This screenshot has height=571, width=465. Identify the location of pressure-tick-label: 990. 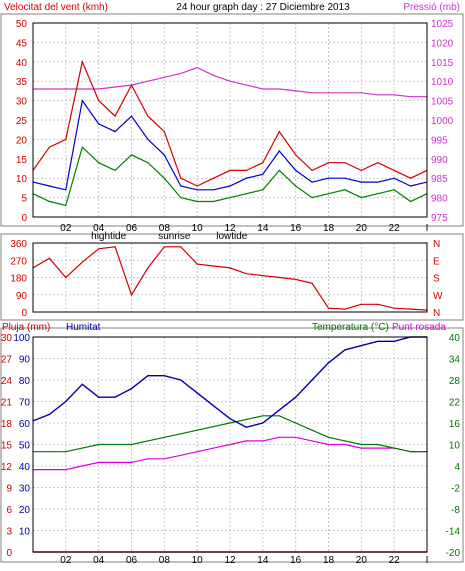
(439, 160).